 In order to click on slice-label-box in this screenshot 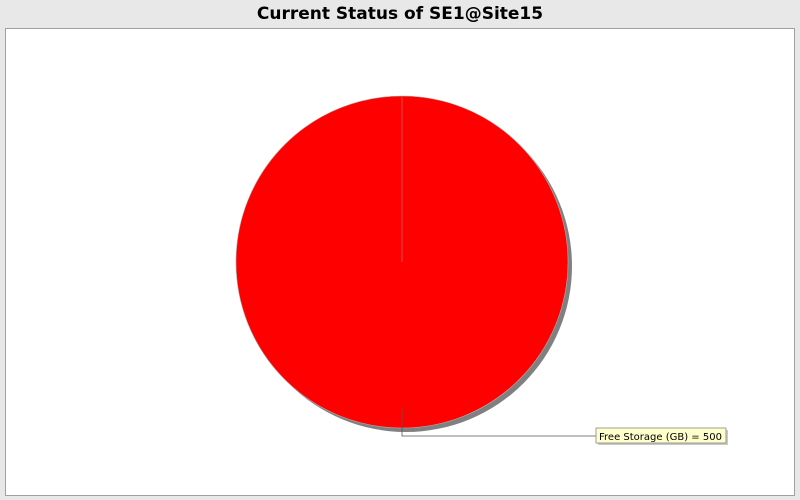, I will do `click(661, 435)`.